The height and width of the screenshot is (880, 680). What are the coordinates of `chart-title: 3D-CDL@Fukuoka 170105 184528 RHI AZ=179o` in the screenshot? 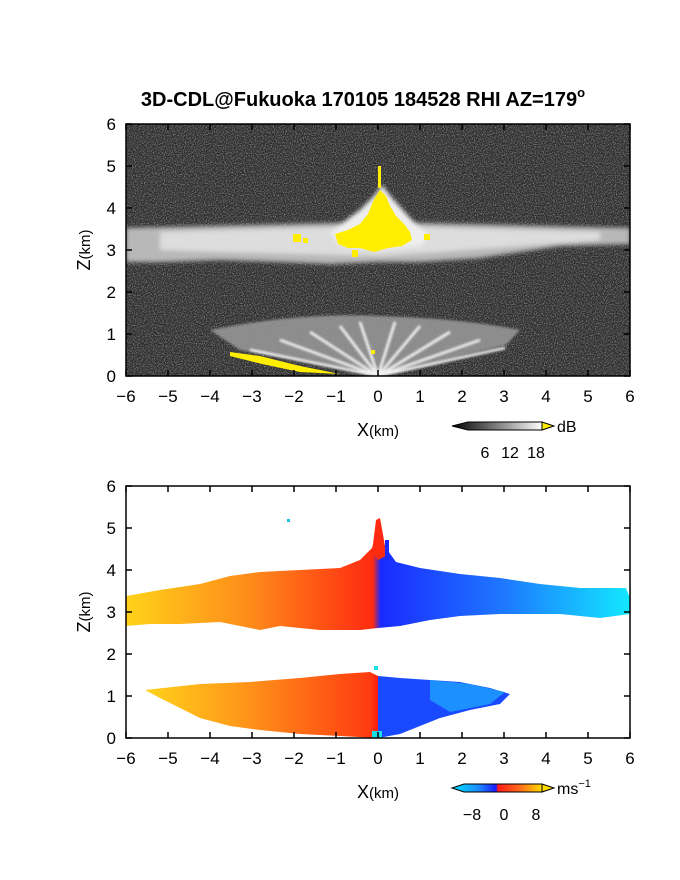 It's located at (363, 98).